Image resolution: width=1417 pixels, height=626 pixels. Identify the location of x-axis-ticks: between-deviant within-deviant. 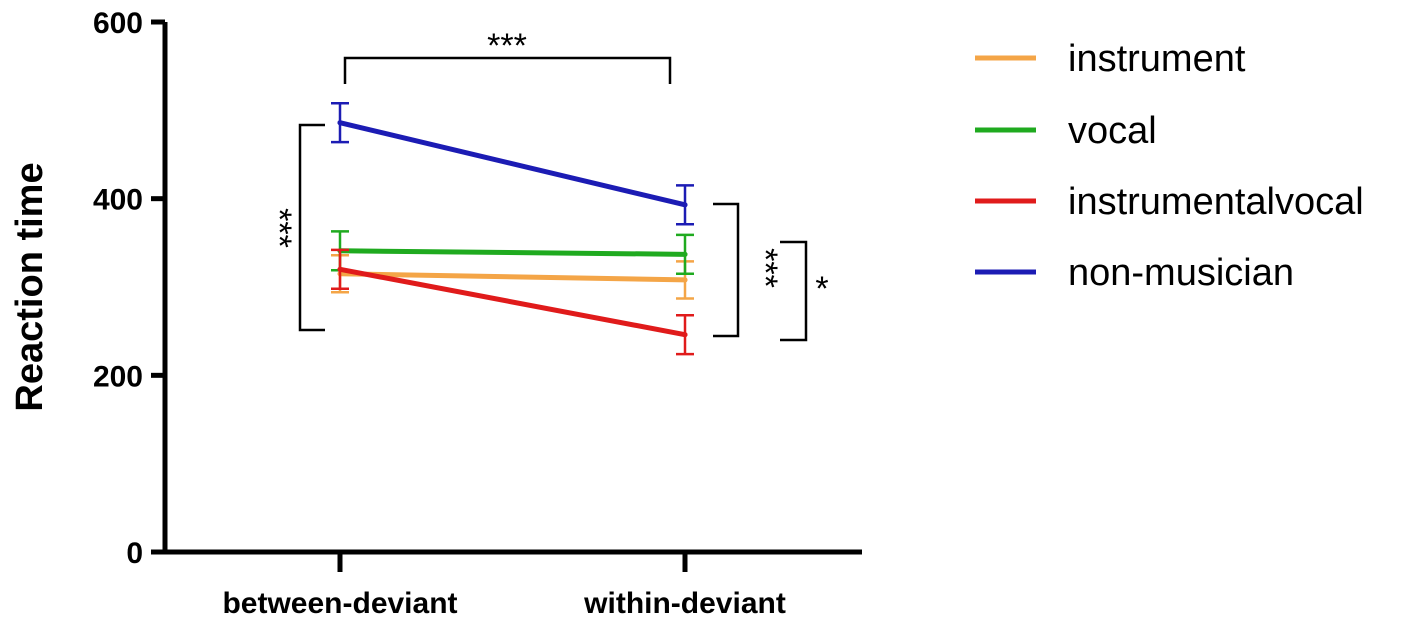
(504, 586).